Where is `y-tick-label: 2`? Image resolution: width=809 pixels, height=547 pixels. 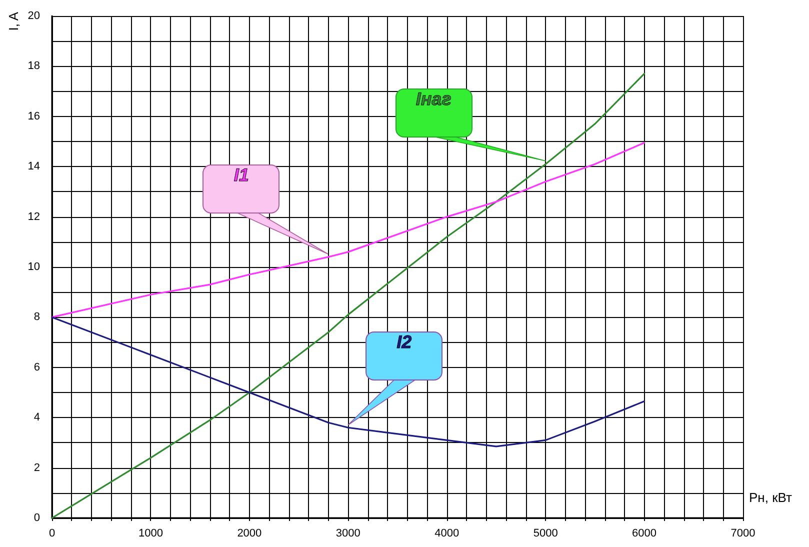
y-tick-label: 2 is located at coordinates (37, 468).